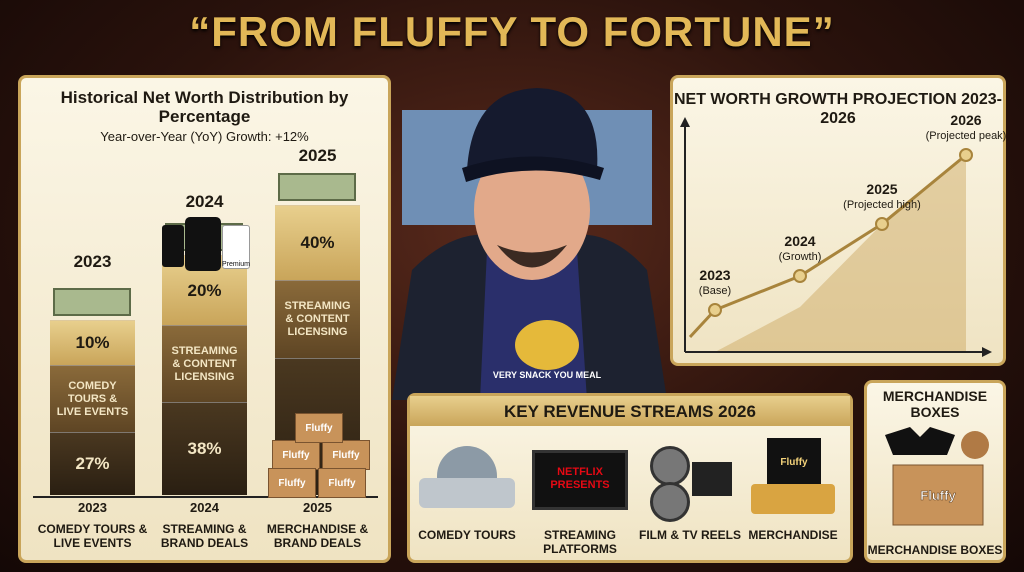 This screenshot has width=1024, height=572. I want to click on box, so click(938, 495).